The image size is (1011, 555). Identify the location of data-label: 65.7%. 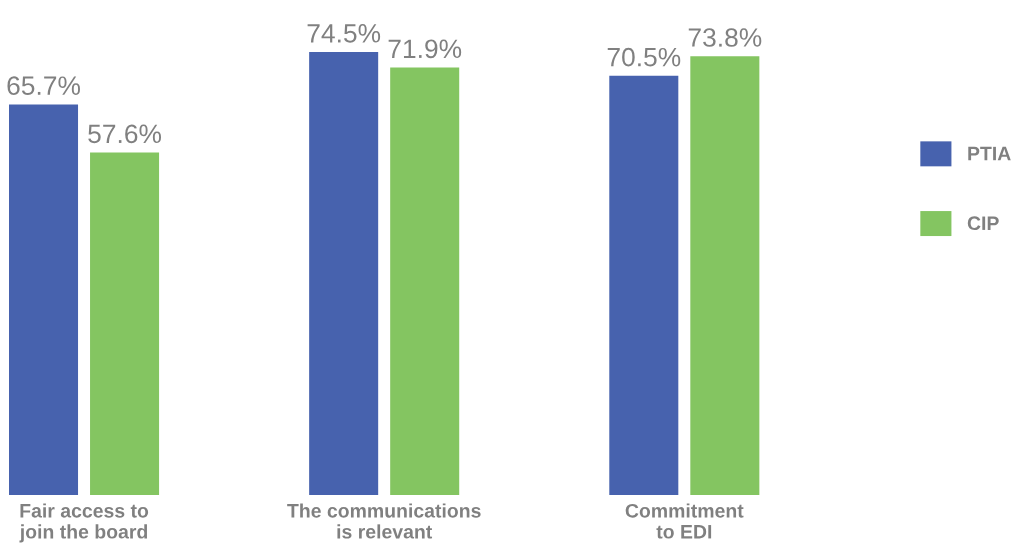
(43, 86).